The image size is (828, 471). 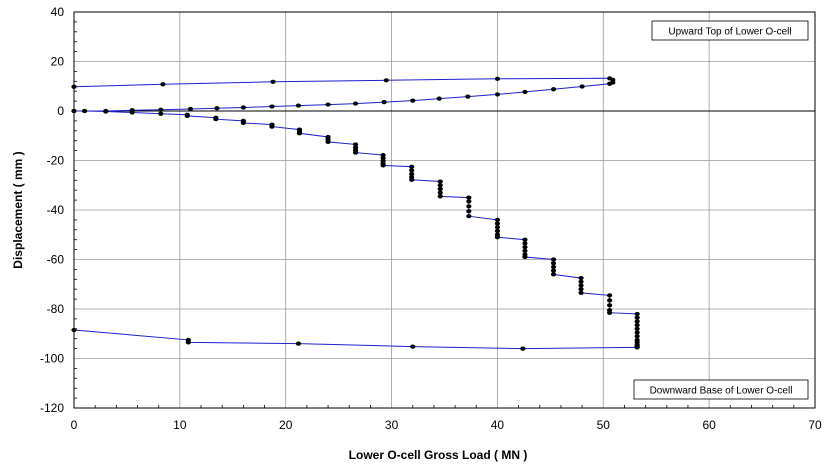 What do you see at coordinates (56, 161) in the screenshot?
I see `y-tick-label: -20` at bounding box center [56, 161].